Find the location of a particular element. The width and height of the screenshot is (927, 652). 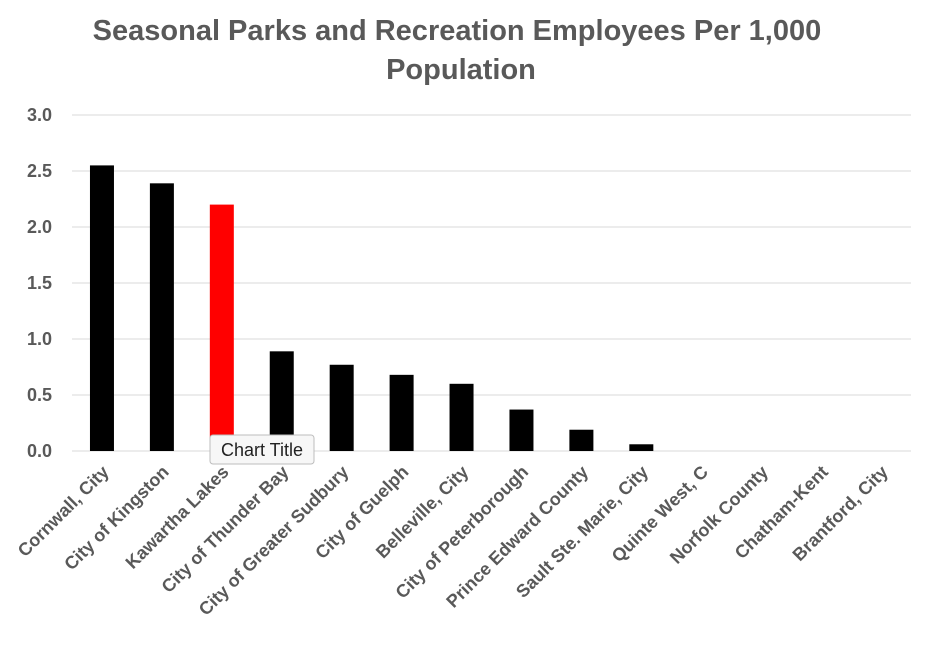

y-axis-tick-labels: 0.0 0.5 1.0 1.5 2.0 2.5 3.0 is located at coordinates (39, 283).